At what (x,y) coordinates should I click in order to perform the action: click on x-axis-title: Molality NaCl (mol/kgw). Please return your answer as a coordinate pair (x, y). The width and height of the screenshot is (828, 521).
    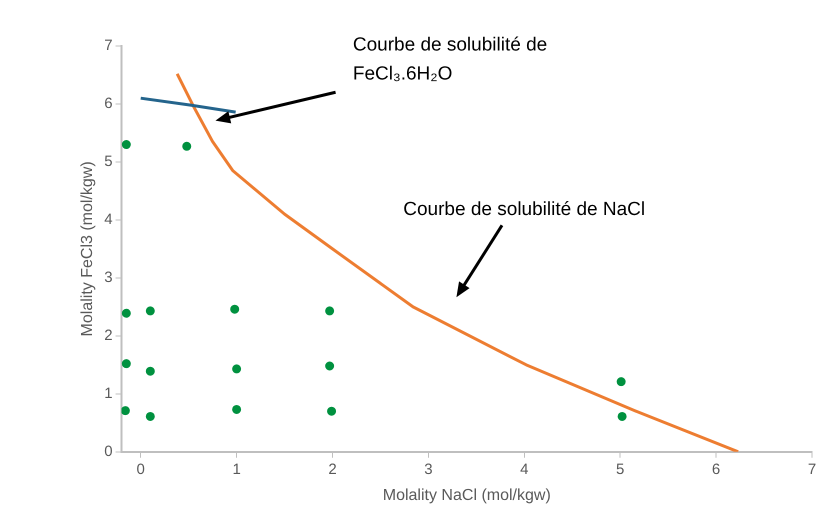
    Looking at the image, I should click on (466, 495).